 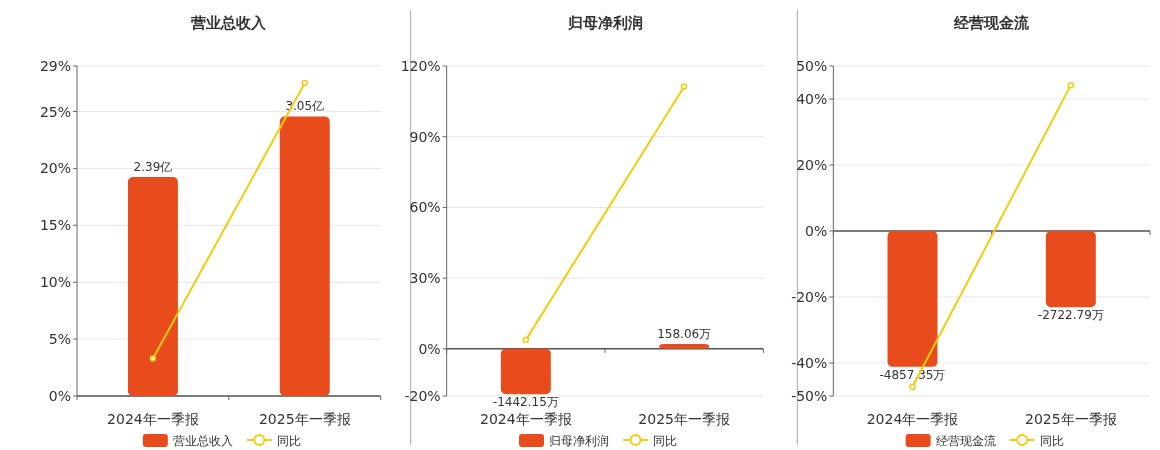 I want to click on y-tick-label: 5%, so click(x=59, y=339).